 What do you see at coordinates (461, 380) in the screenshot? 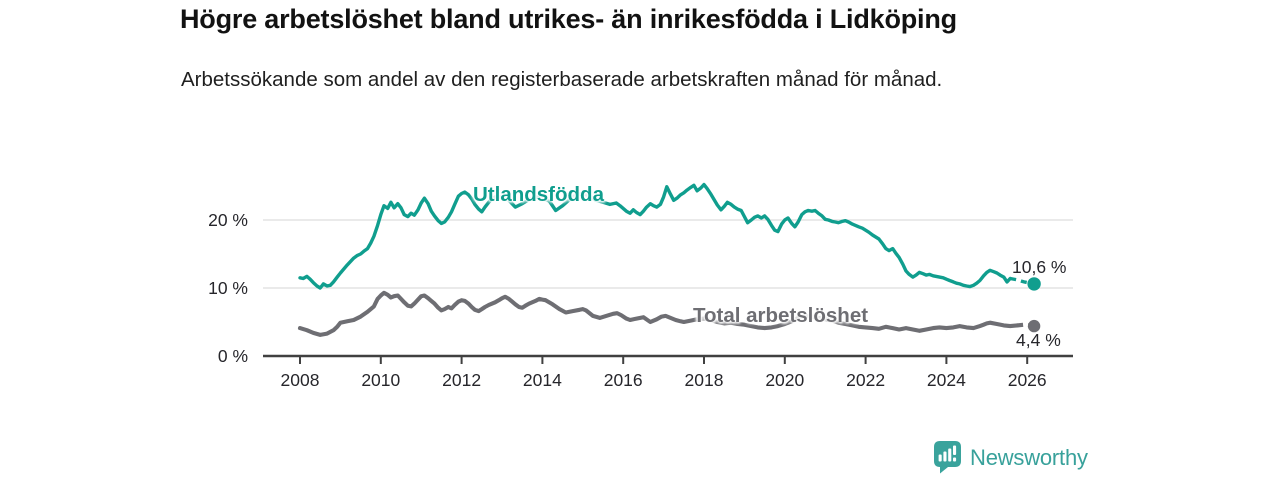
I see `x-tick-label: 2012` at bounding box center [461, 380].